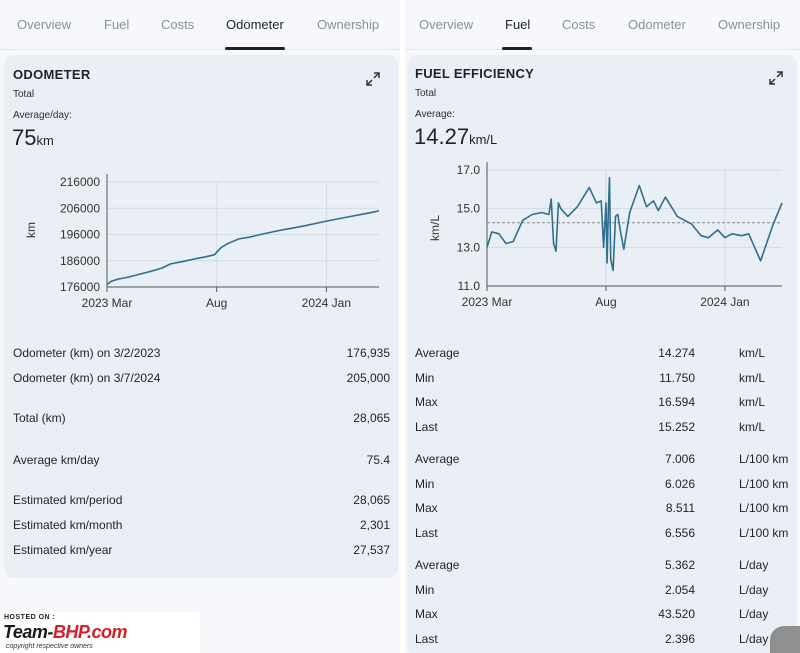 The image size is (800, 653). I want to click on stat-value: 7.006, so click(679, 459).